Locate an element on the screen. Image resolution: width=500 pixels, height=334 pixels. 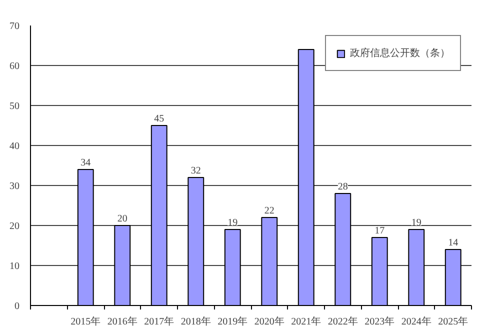
text: 45 is located at coordinates (159, 119).